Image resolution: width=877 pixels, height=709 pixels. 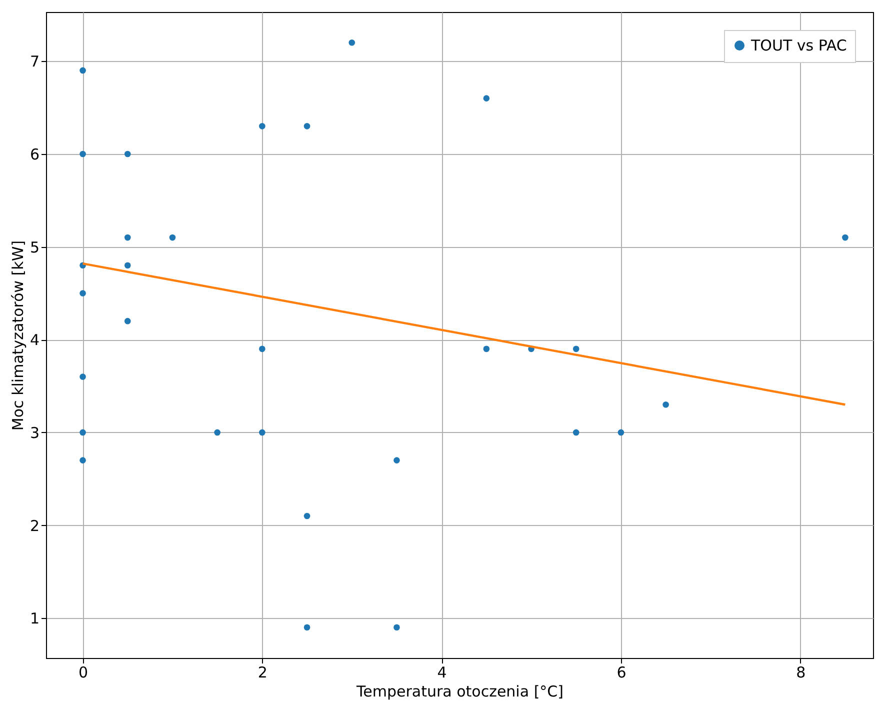 I want to click on x-axis-title: Temperatura otoczenia [°C], so click(x=460, y=691).